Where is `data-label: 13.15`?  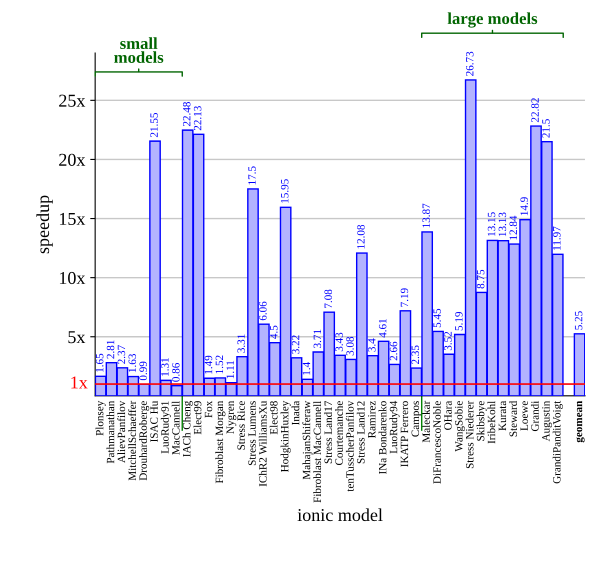
data-label: 13.15 is located at coordinates (492, 224).